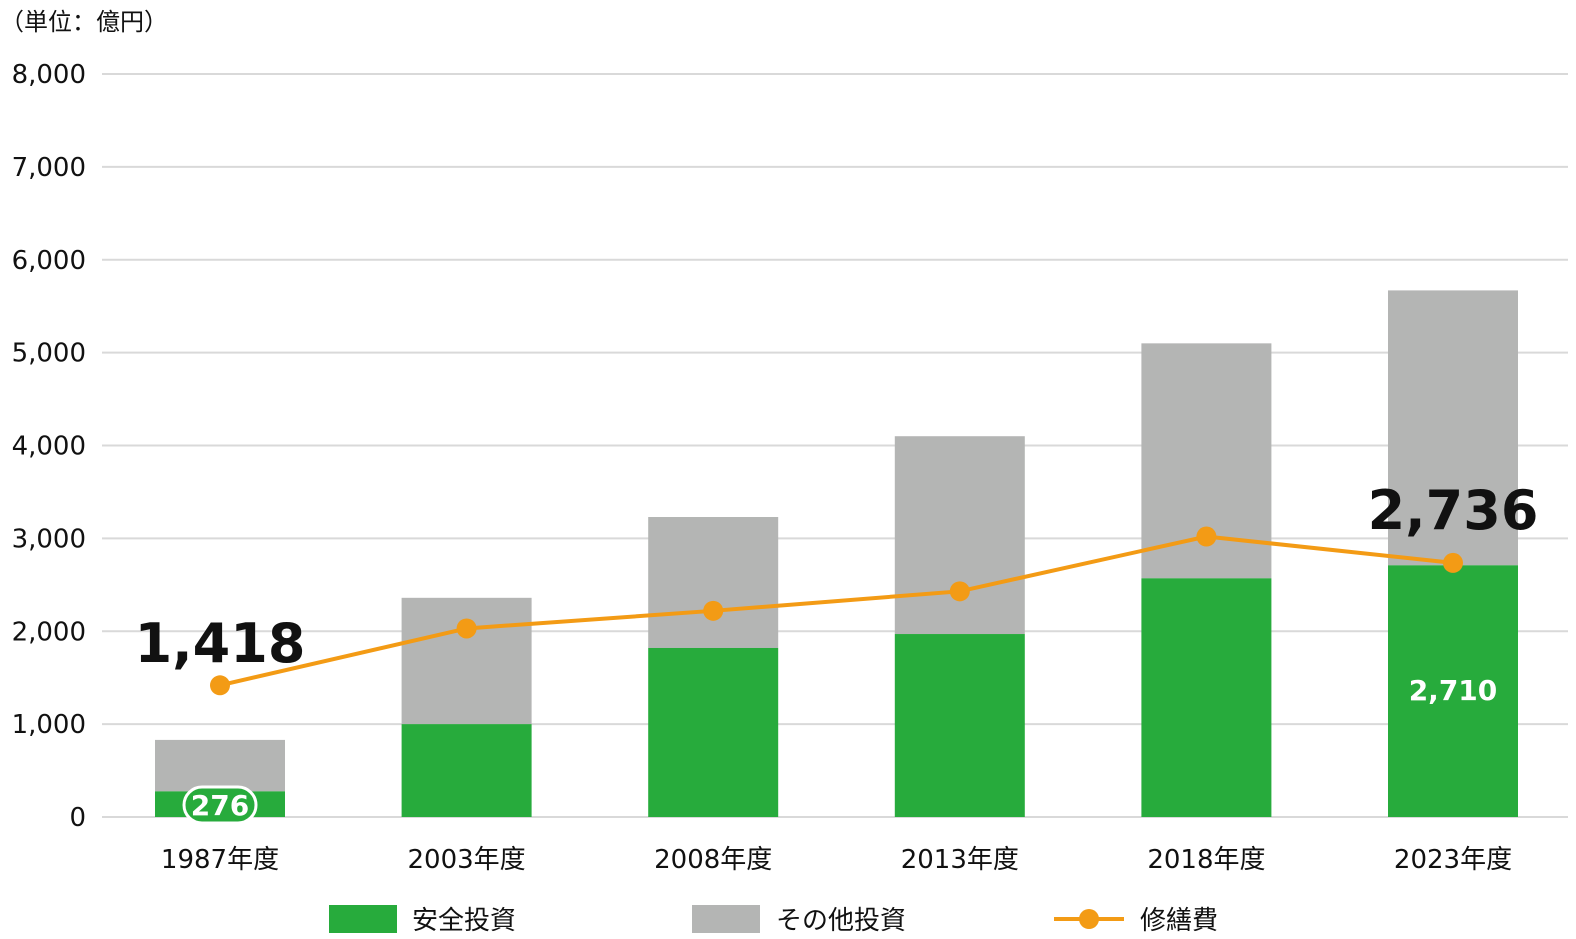 This screenshot has height=939, width=1576. Describe the element at coordinates (960, 860) in the screenshot. I see `x-tick-label: 2013年度` at that location.